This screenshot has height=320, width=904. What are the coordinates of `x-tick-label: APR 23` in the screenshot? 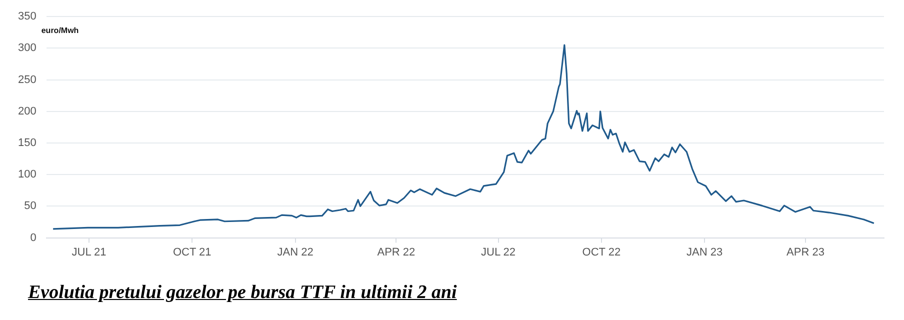 It's located at (805, 252).